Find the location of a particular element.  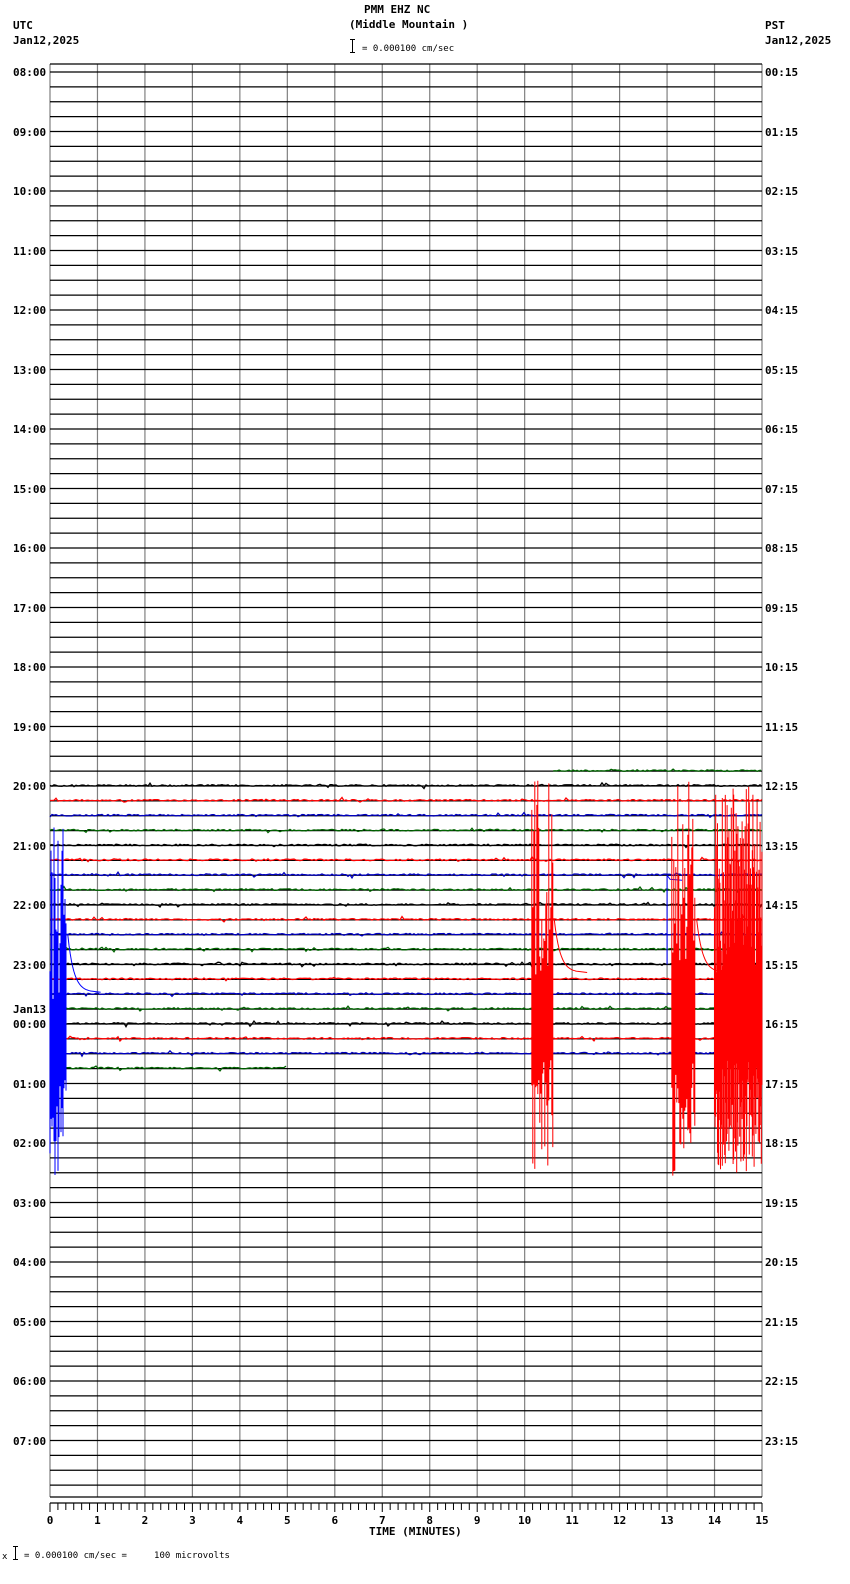

pst-hour-label: 05:15 is located at coordinates (782, 370).